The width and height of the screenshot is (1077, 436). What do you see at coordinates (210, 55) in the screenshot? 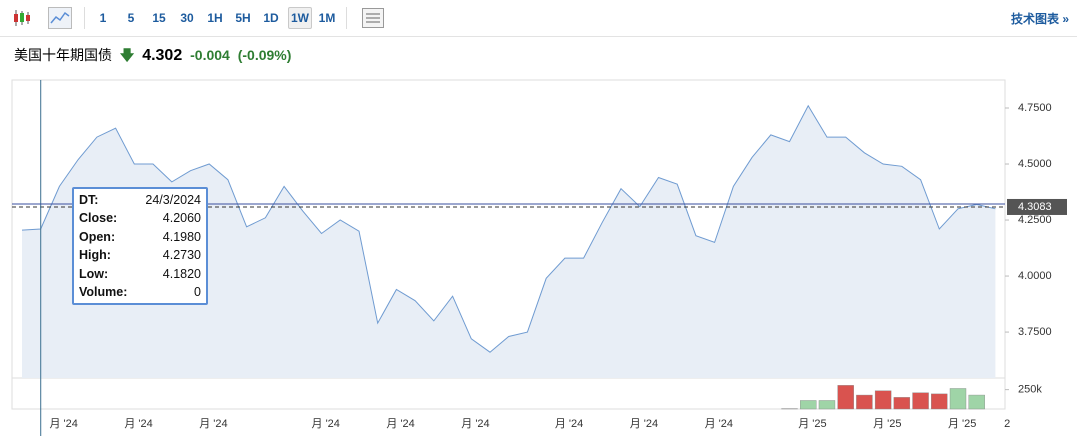
I see `change: -0.004` at bounding box center [210, 55].